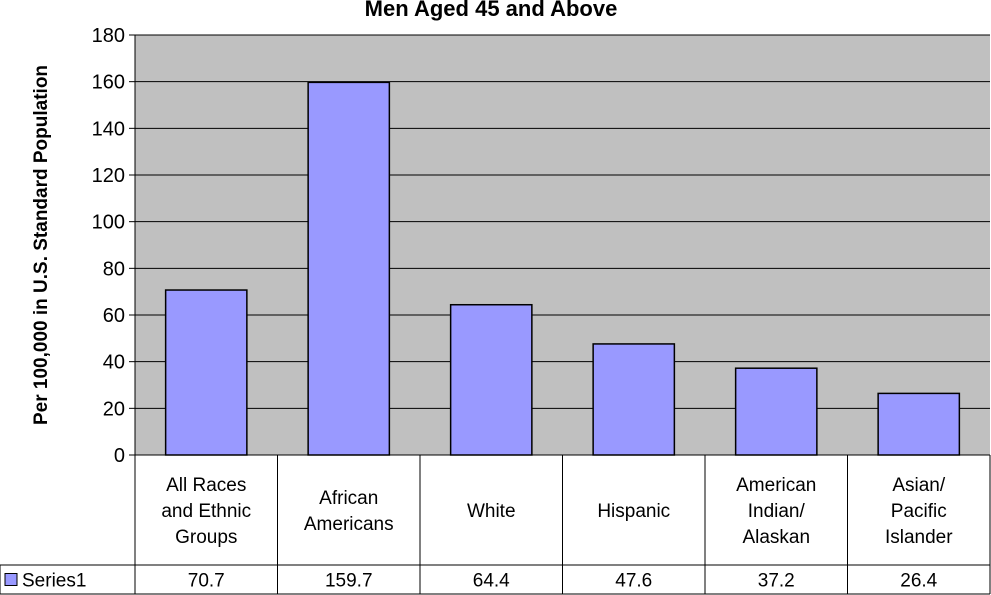  I want to click on category-label: Hispanic, so click(633, 511).